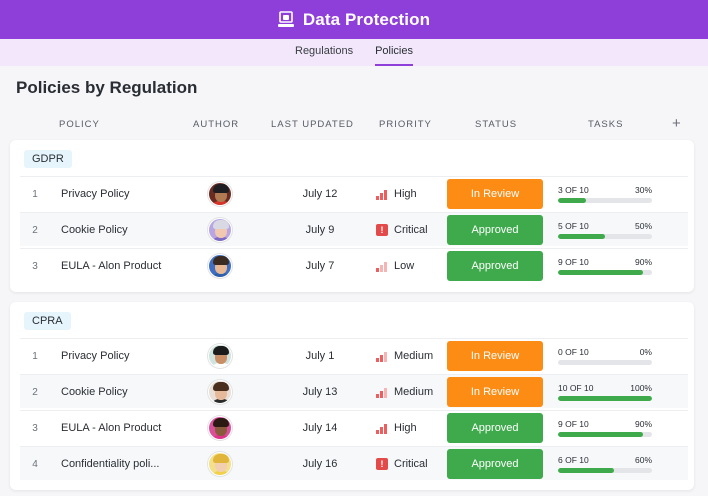 Image resolution: width=708 pixels, height=496 pixels. I want to click on group-label: GDPR, so click(48, 159).